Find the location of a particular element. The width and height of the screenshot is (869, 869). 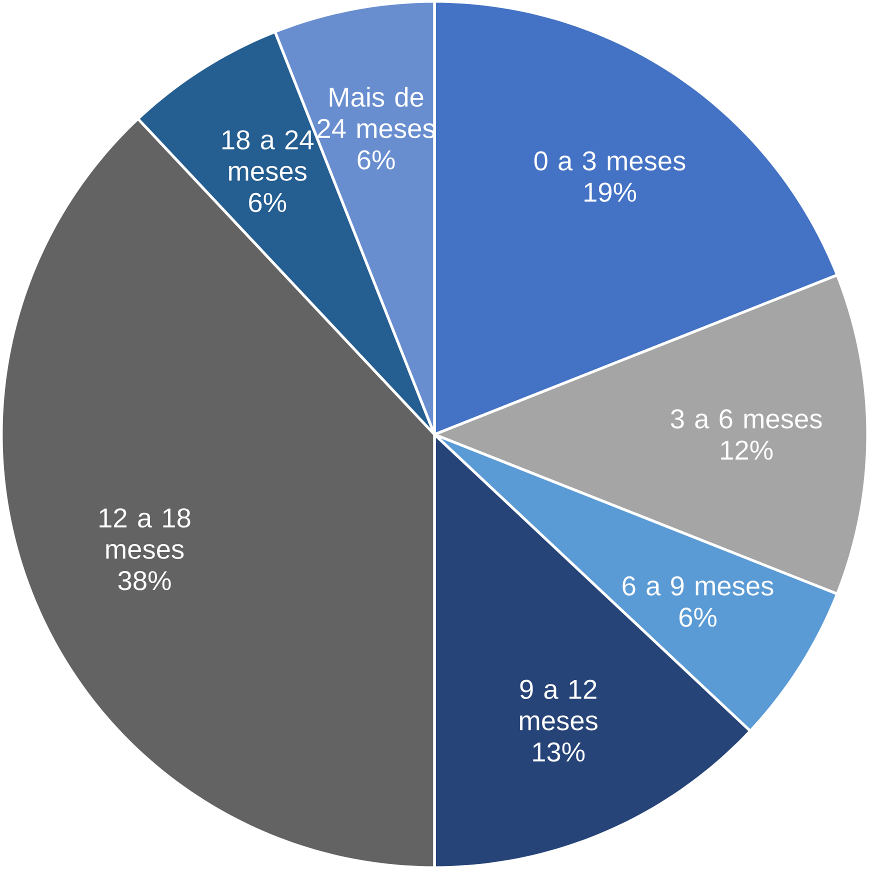

data-label: 13% is located at coordinates (559, 752).